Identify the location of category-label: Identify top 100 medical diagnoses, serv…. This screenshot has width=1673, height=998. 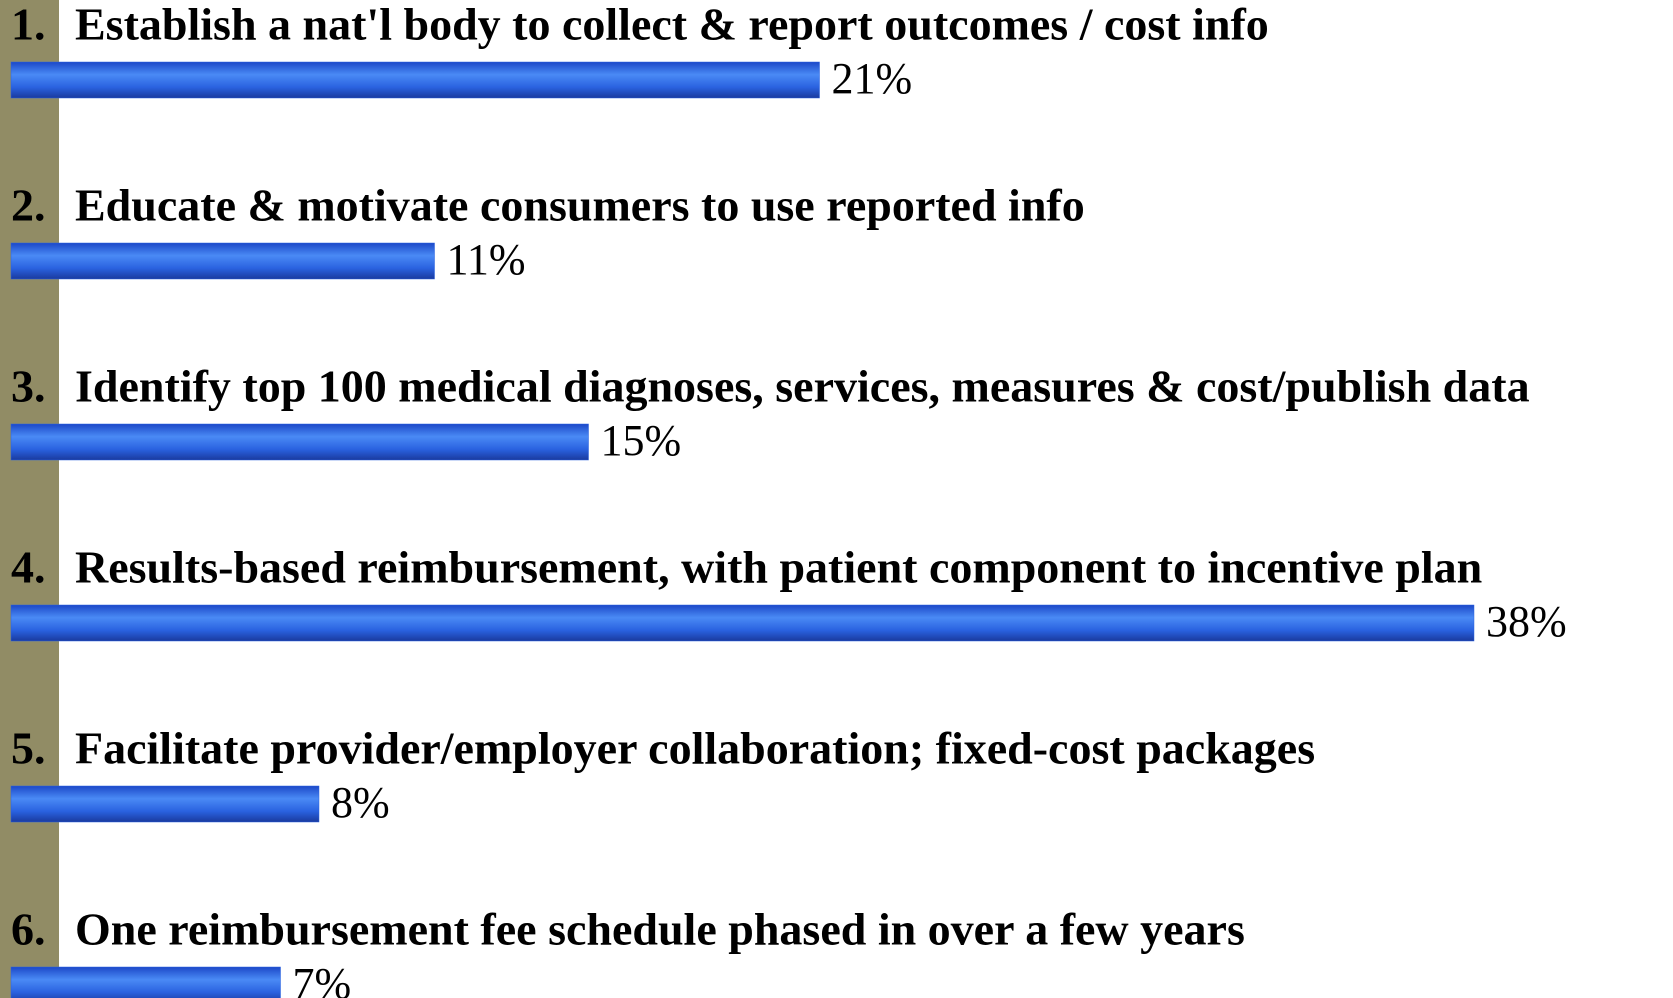
(802, 386).